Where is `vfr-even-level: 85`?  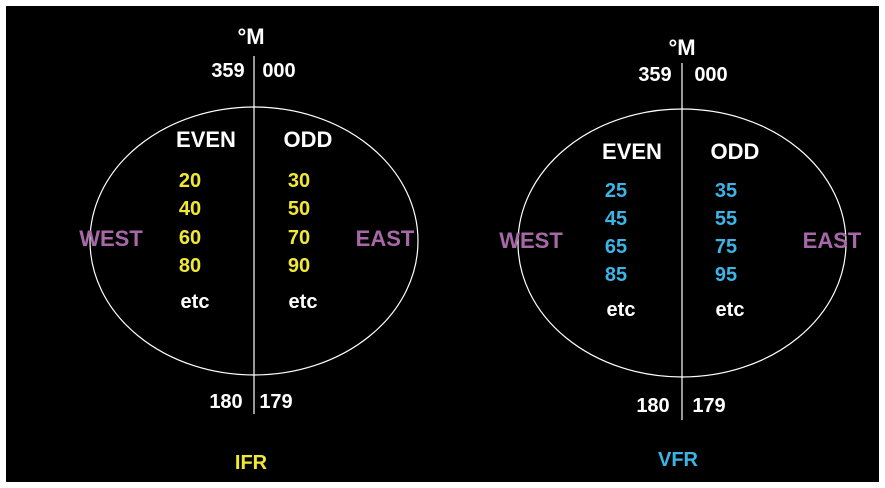 vfr-even-level: 85 is located at coordinates (616, 275).